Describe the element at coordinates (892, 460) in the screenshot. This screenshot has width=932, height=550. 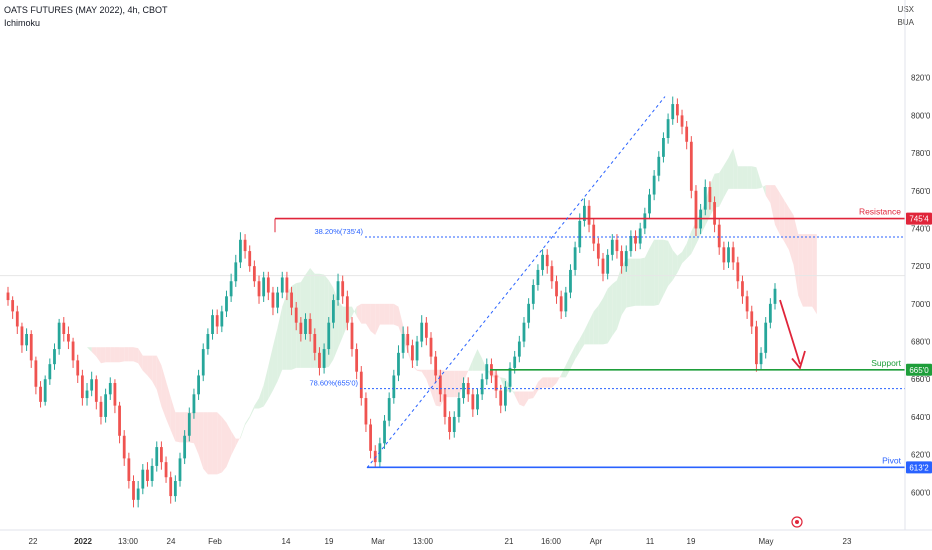
I see `level-label-pivot: Pivot` at that location.